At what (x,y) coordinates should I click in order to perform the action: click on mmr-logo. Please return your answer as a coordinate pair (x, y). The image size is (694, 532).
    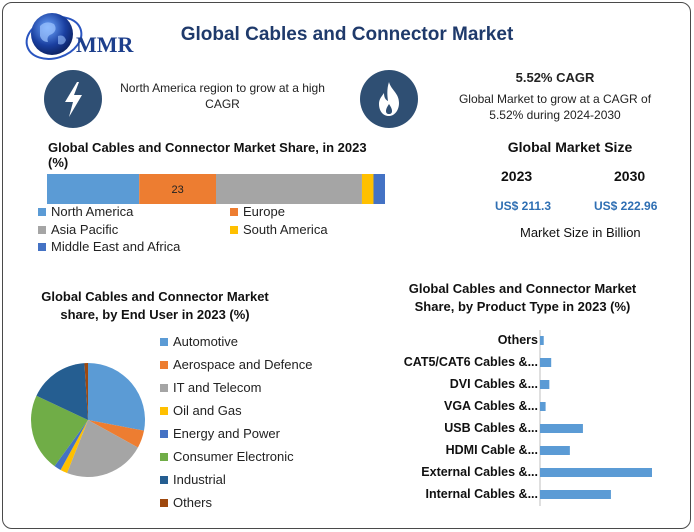
    Looking at the image, I should click on (89, 34).